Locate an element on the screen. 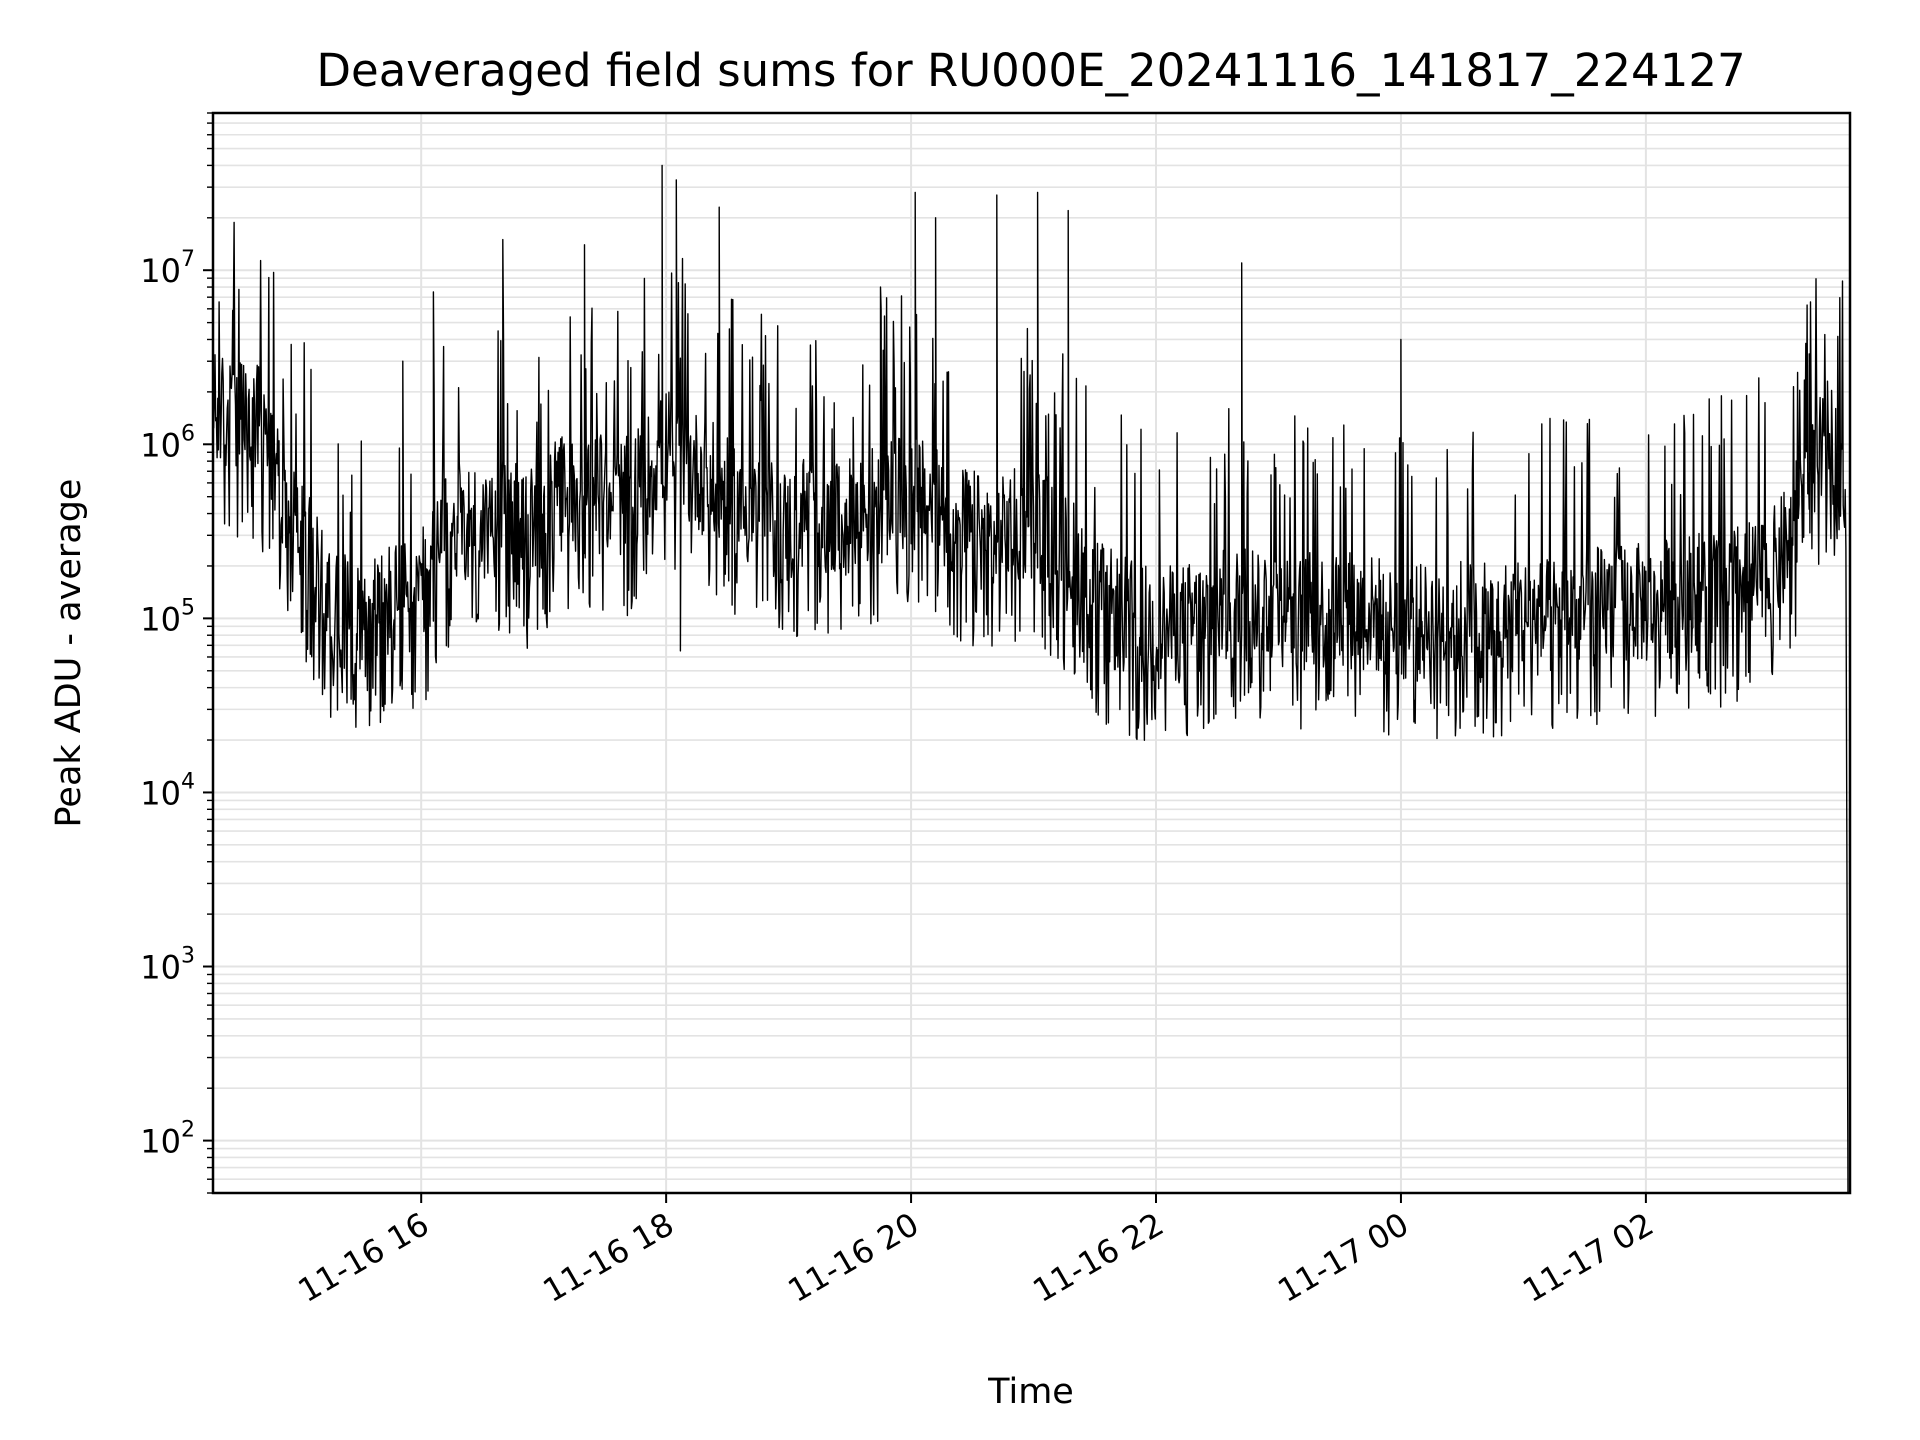 The height and width of the screenshot is (1440, 1920). y-tick-label: 10² is located at coordinates (167, 1139).